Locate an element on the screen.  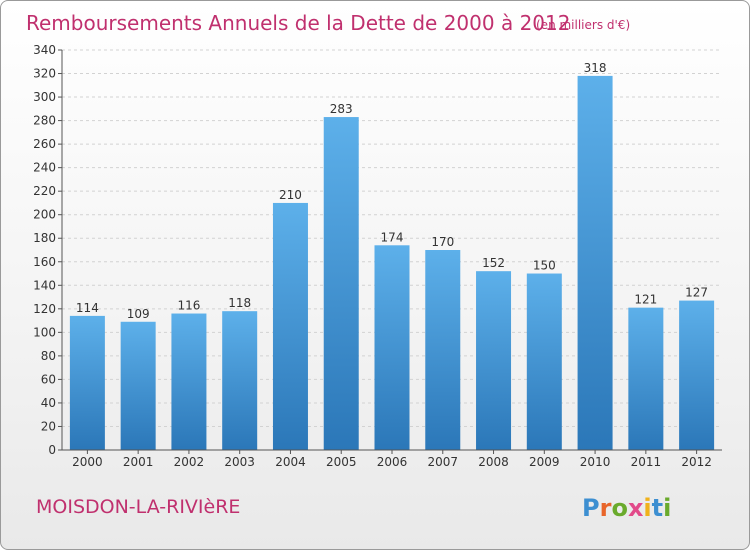
x-tick-label: 2001 is located at coordinates (138, 462).